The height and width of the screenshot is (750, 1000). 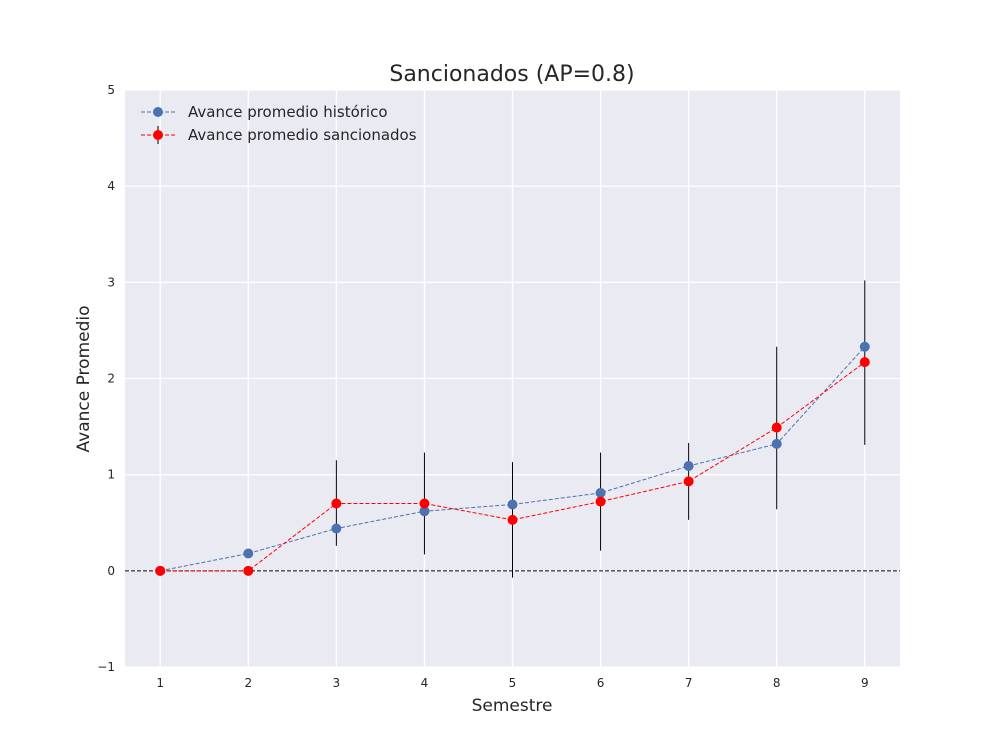 What do you see at coordinates (689, 683) in the screenshot?
I see `x-tick-label: 7` at bounding box center [689, 683].